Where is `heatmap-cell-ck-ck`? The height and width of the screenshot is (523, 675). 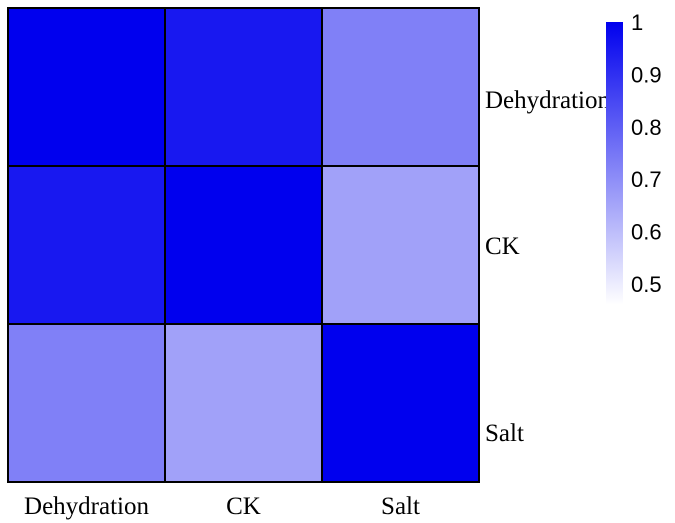
heatmap-cell-ck-ck is located at coordinates (243, 245).